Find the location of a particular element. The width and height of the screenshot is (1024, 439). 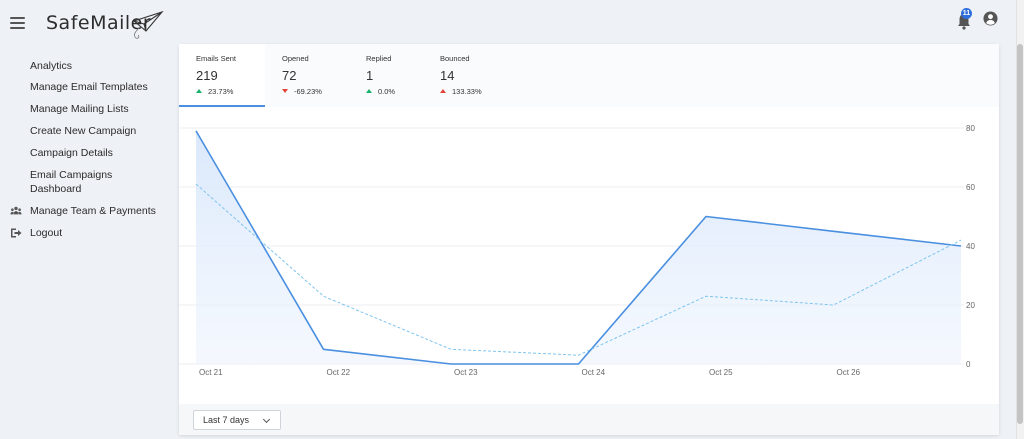

date-range-label: Last 7 days is located at coordinates (226, 420).